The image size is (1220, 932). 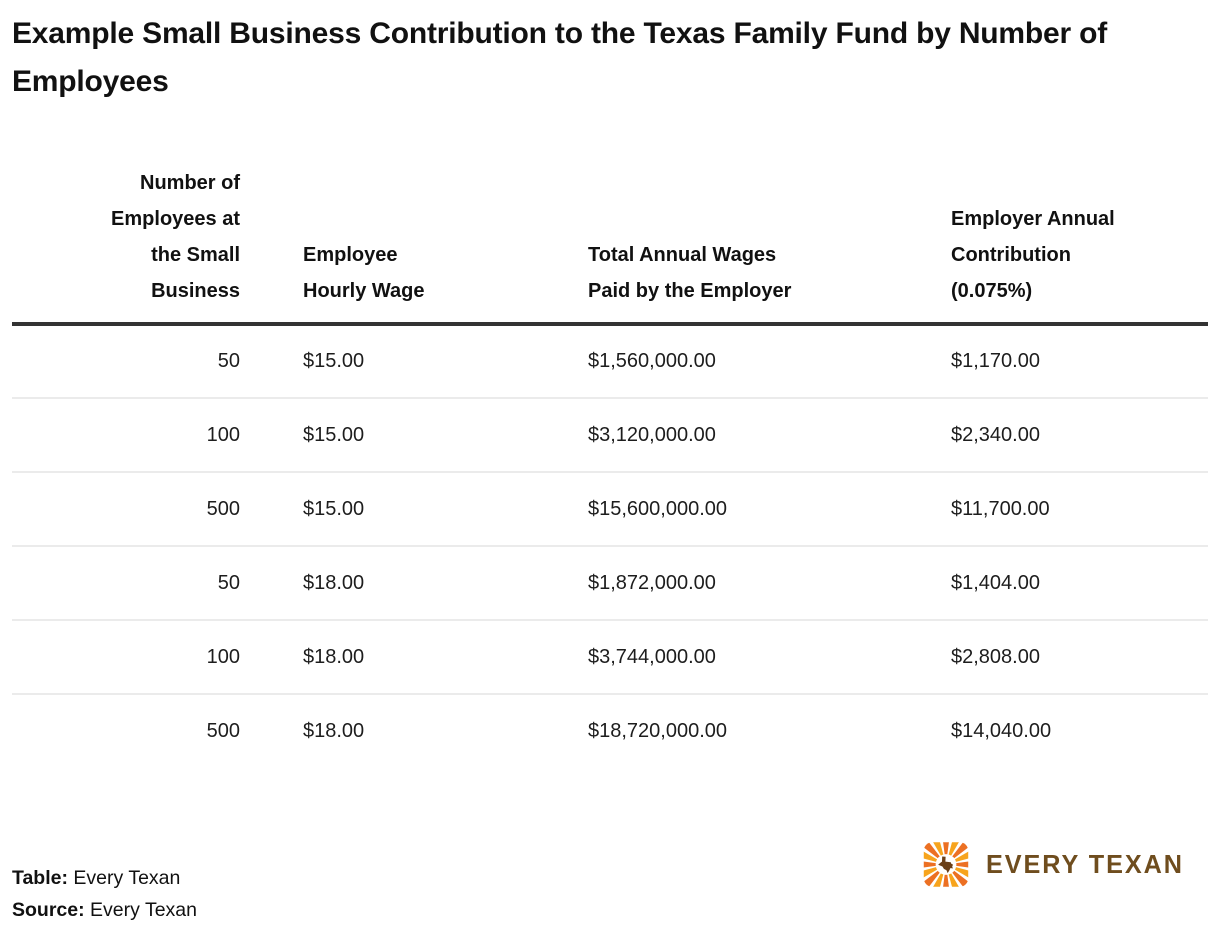 What do you see at coordinates (143, 910) in the screenshot?
I see `source-credit-value: Every Texan` at bounding box center [143, 910].